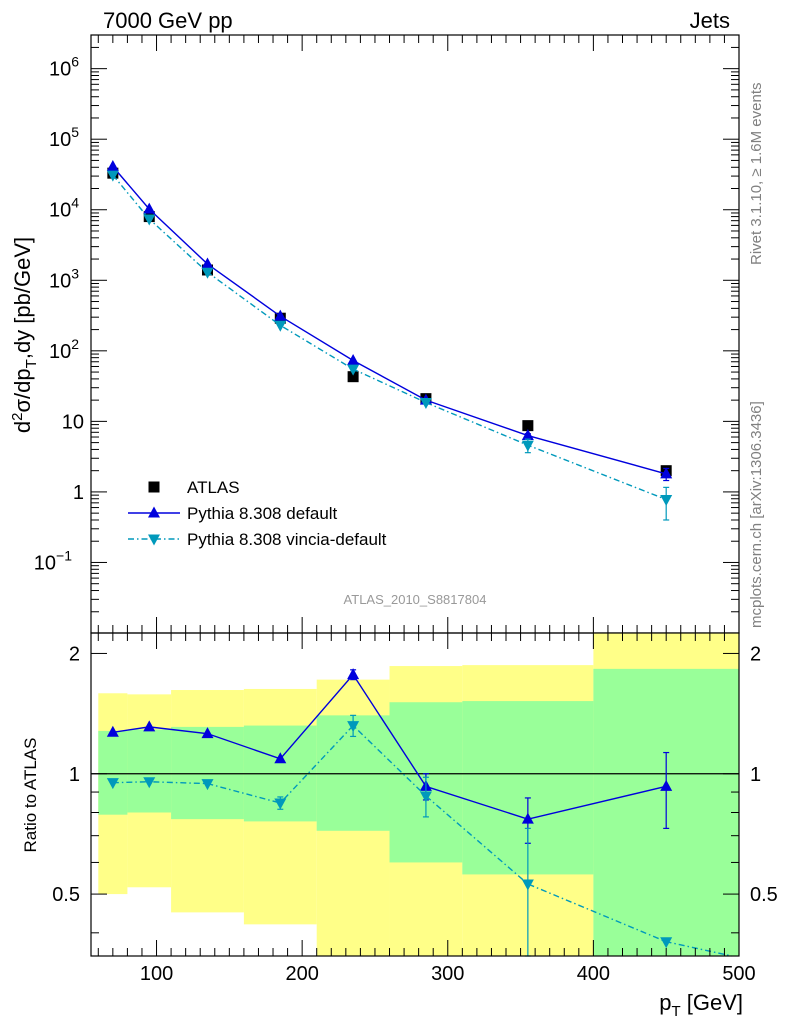  I want to click on y-tick-label: 10, so click(73, 422).